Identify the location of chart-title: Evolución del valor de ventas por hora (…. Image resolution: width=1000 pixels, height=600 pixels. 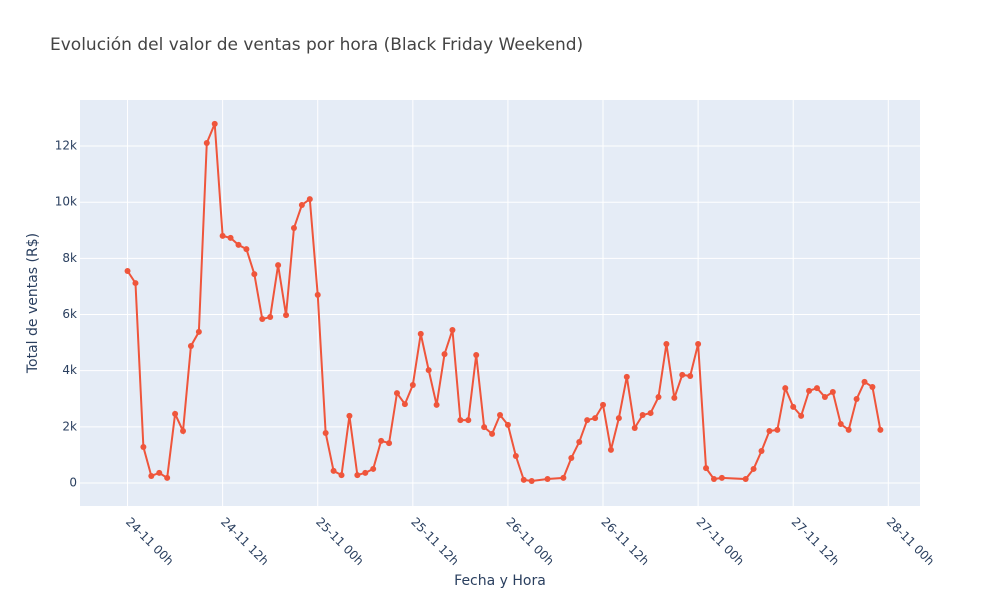
(316, 45).